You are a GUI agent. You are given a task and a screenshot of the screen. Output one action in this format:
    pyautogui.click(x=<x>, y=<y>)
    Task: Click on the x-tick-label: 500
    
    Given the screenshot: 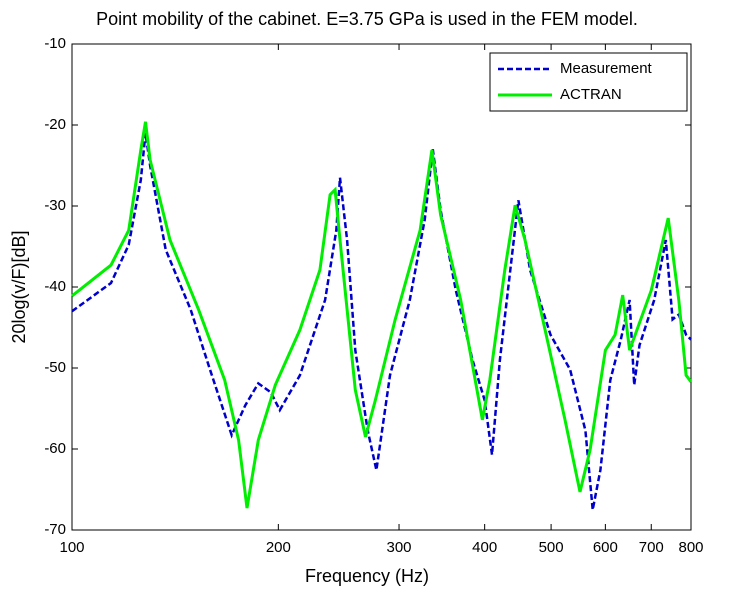 What is the action you would take?
    pyautogui.click(x=551, y=547)
    